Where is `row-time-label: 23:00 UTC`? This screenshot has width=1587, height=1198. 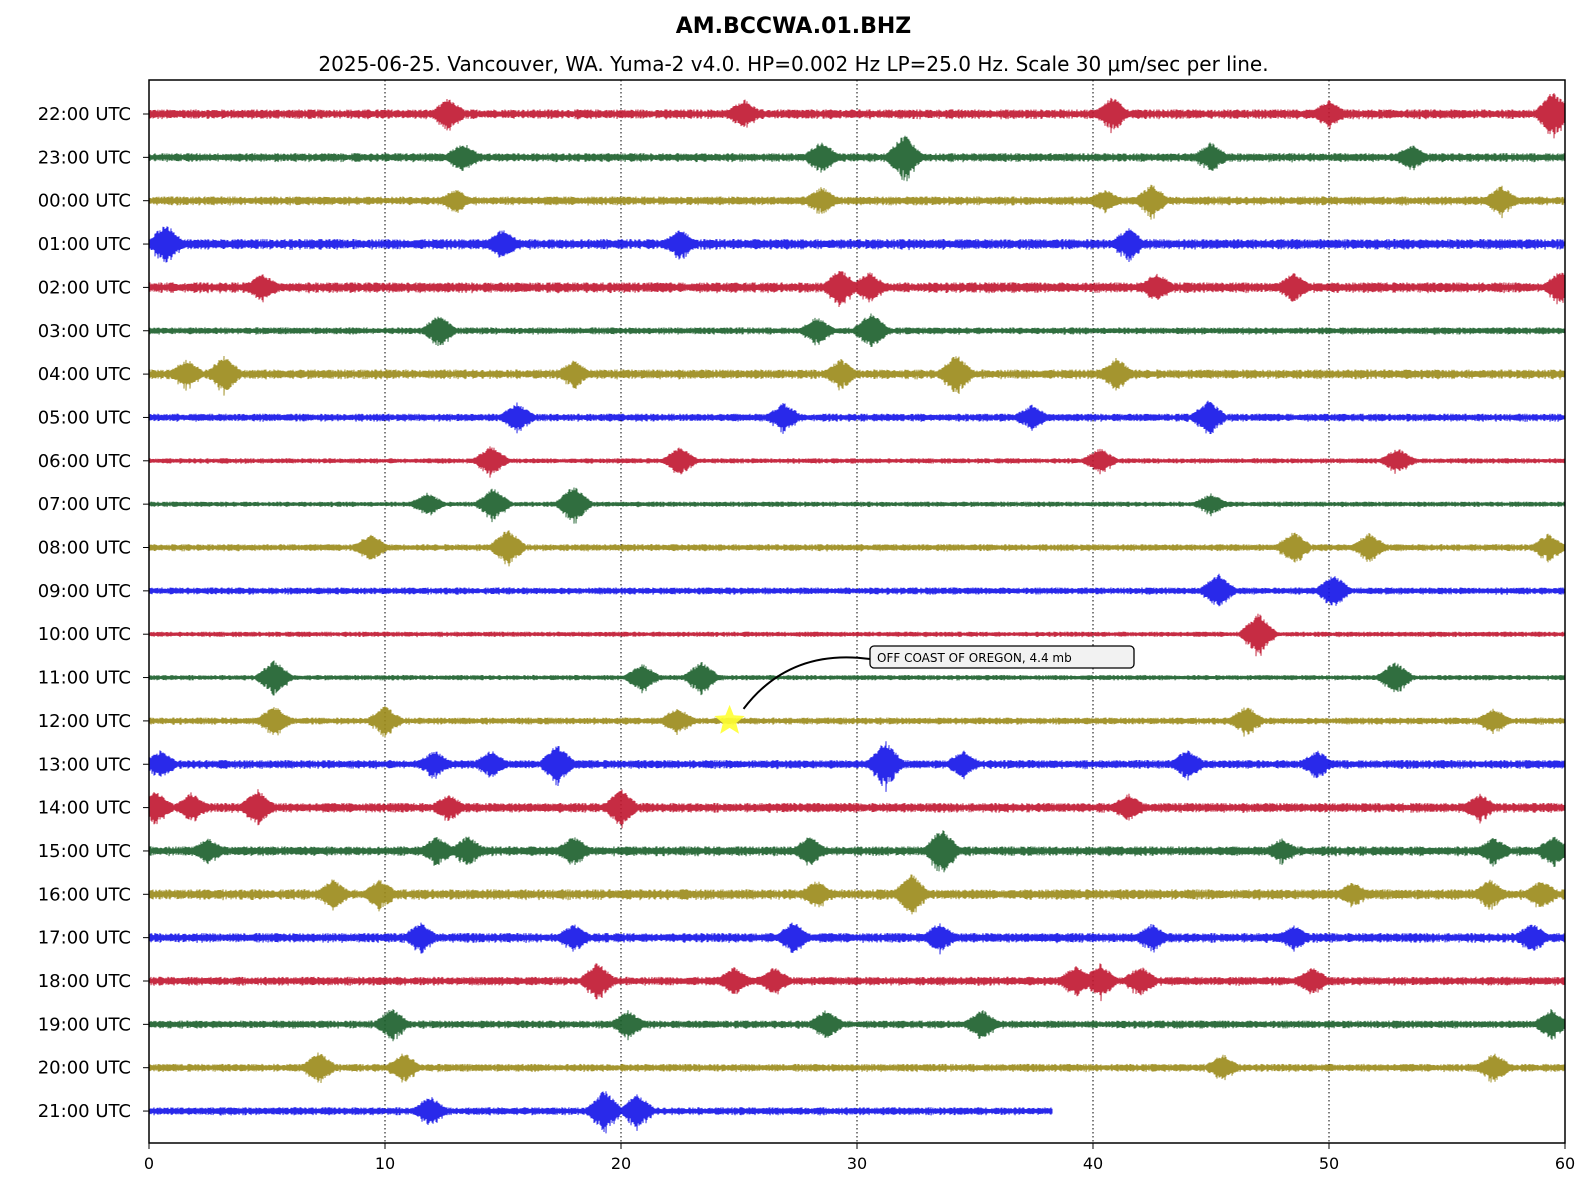
row-time-label: 23:00 UTC is located at coordinates (84, 157).